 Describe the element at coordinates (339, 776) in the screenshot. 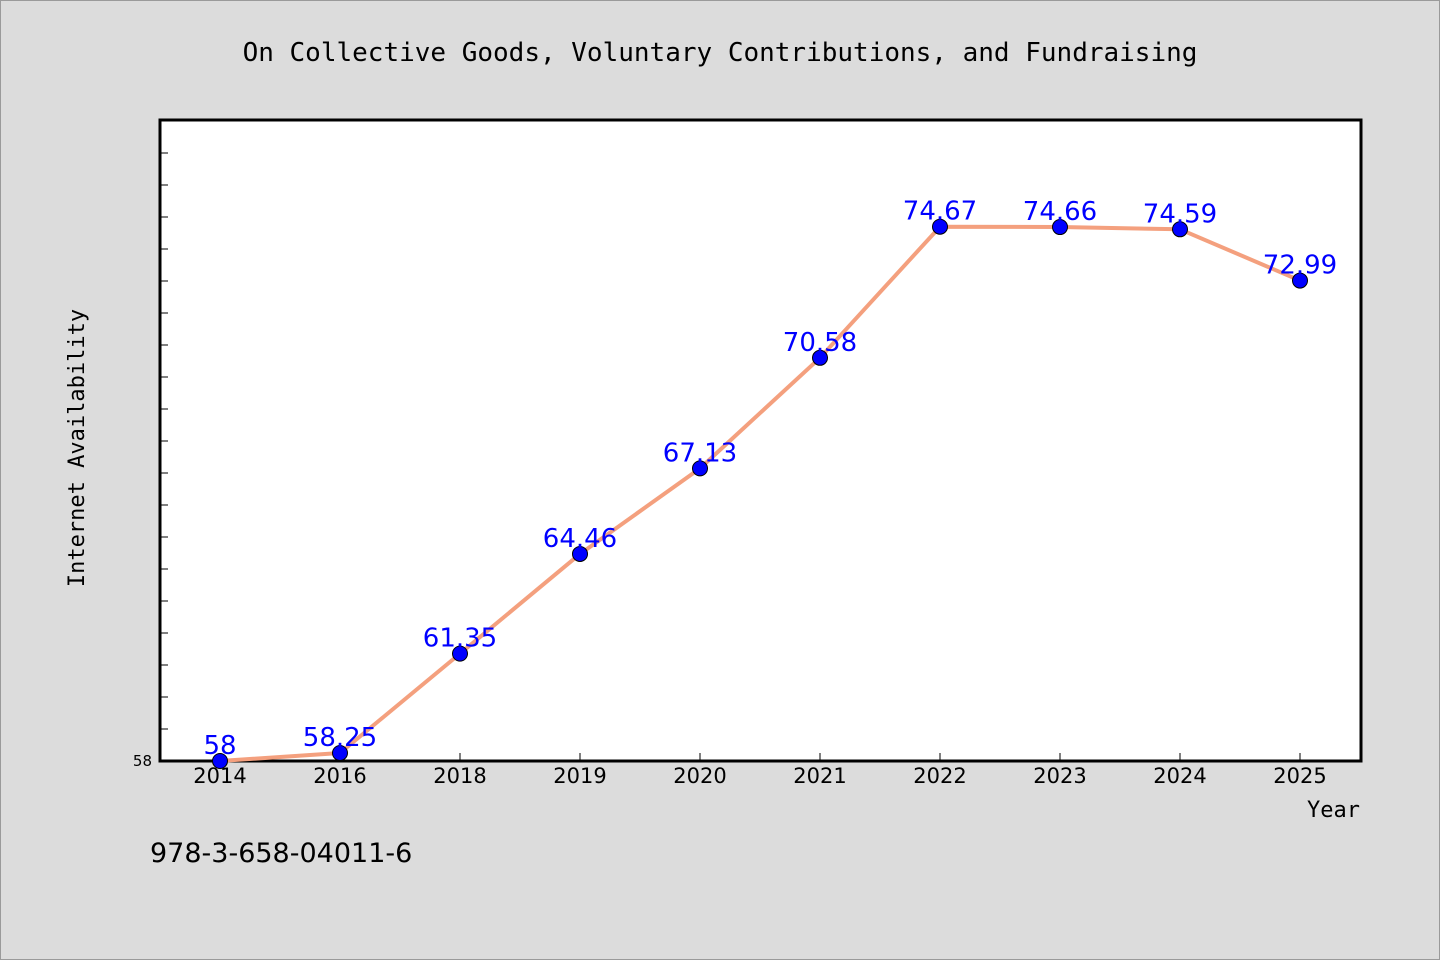

I see `x-tick-label: 2016` at that location.